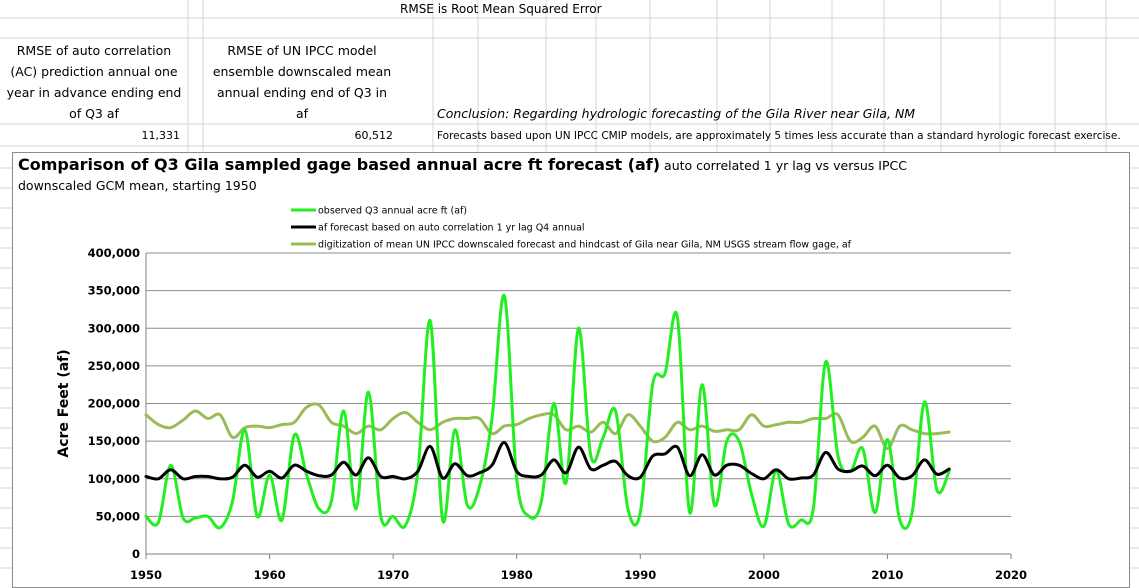 The height and width of the screenshot is (588, 1139). Describe the element at coordinates (146, 575) in the screenshot. I see `x-tick-label: 1950` at that location.